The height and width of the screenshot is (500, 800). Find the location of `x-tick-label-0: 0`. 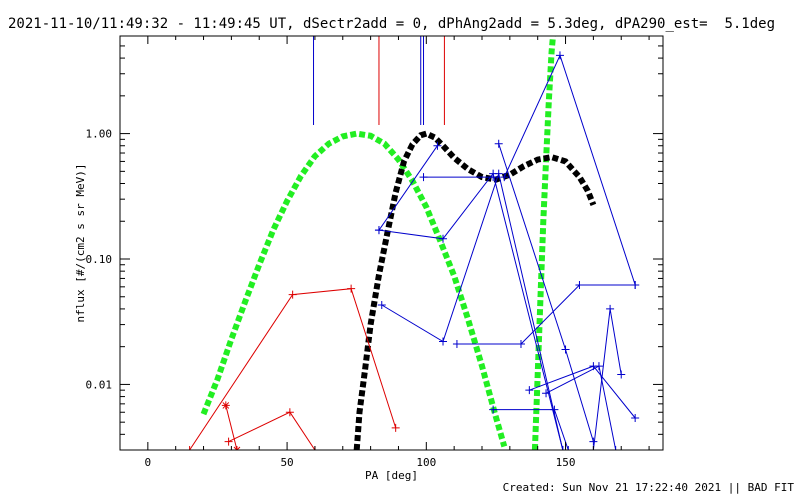

x-tick-label-0: 0 is located at coordinates (148, 462).